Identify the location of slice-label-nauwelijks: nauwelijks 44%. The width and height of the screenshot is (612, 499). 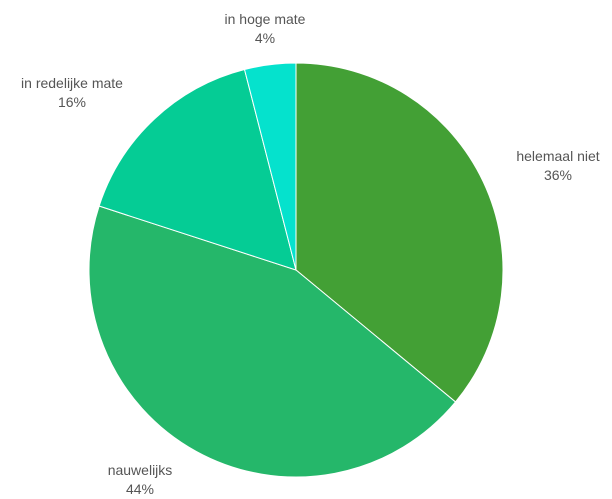
(140, 480).